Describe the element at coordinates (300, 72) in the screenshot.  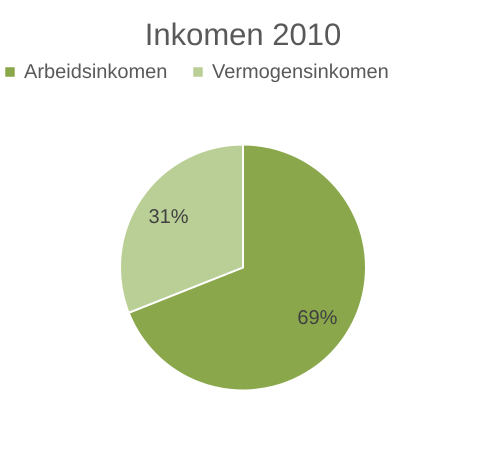
I see `legend-label: Vermogensinkomen` at that location.